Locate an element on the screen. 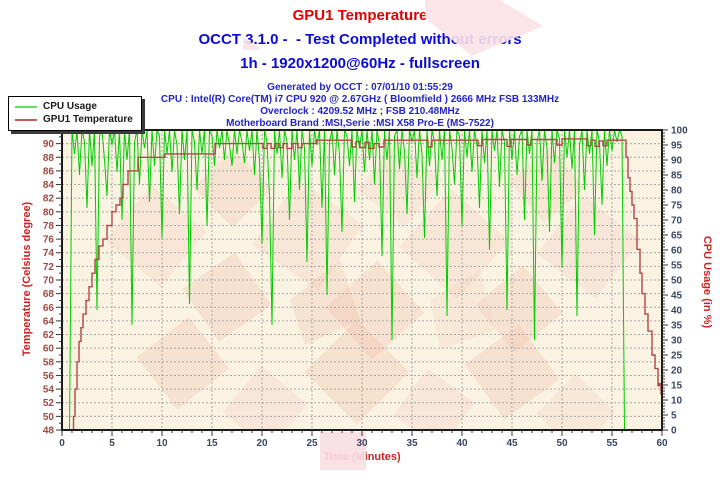 The image size is (720, 480). left-tick-label: 78 is located at coordinates (49, 226).